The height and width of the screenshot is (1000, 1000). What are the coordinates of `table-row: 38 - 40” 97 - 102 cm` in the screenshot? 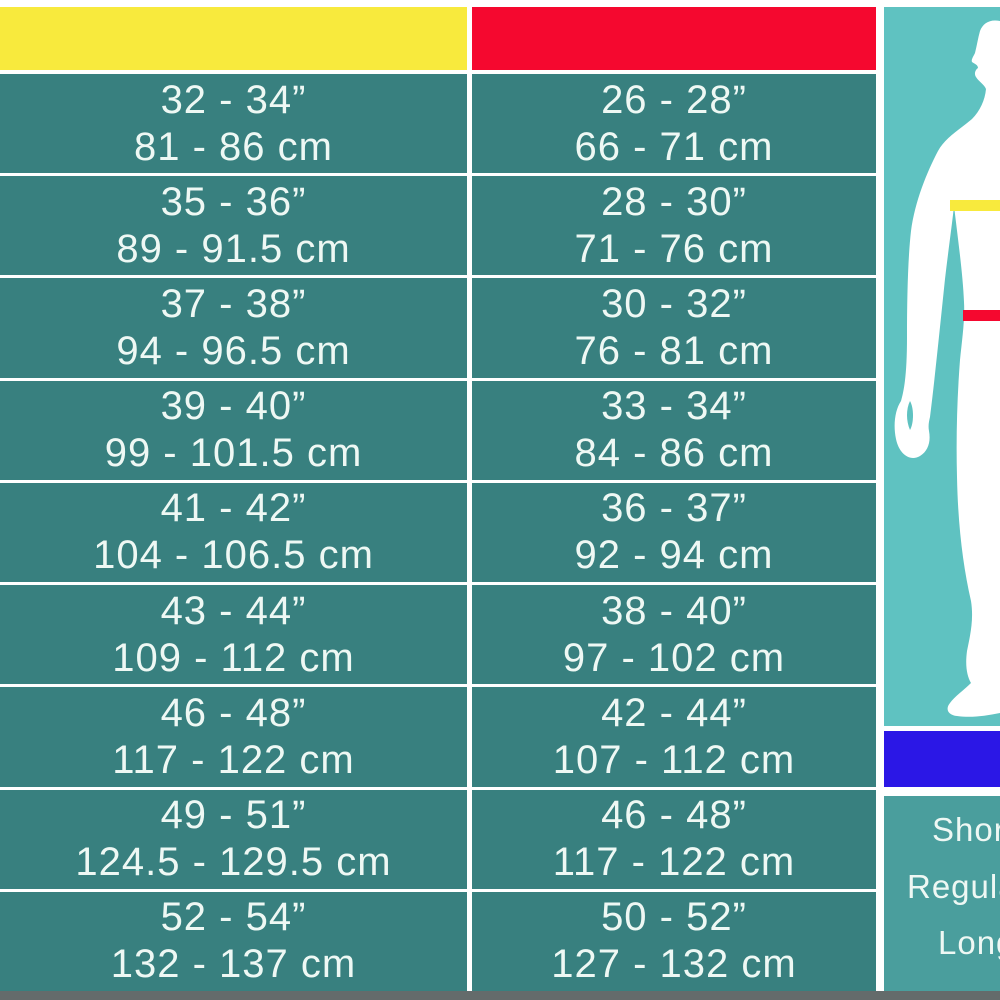 It's located at (674, 635).